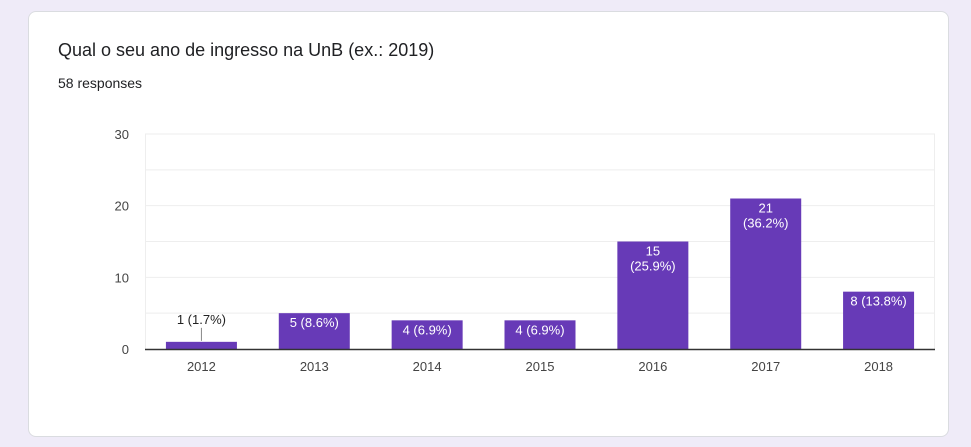 Image resolution: width=971 pixels, height=447 pixels. Describe the element at coordinates (125, 349) in the screenshot. I see `y-tick-label: 0` at that location.